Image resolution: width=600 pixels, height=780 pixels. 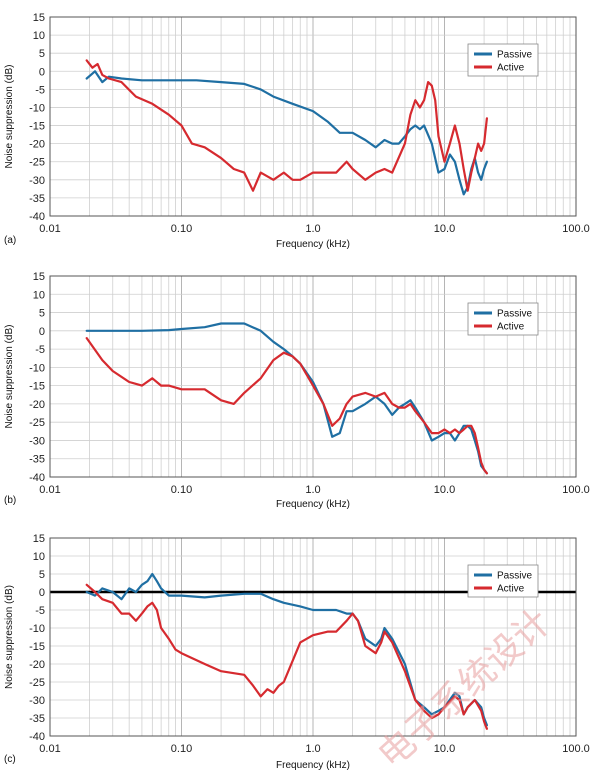 I want to click on panel-label: (c), so click(x=10, y=759).